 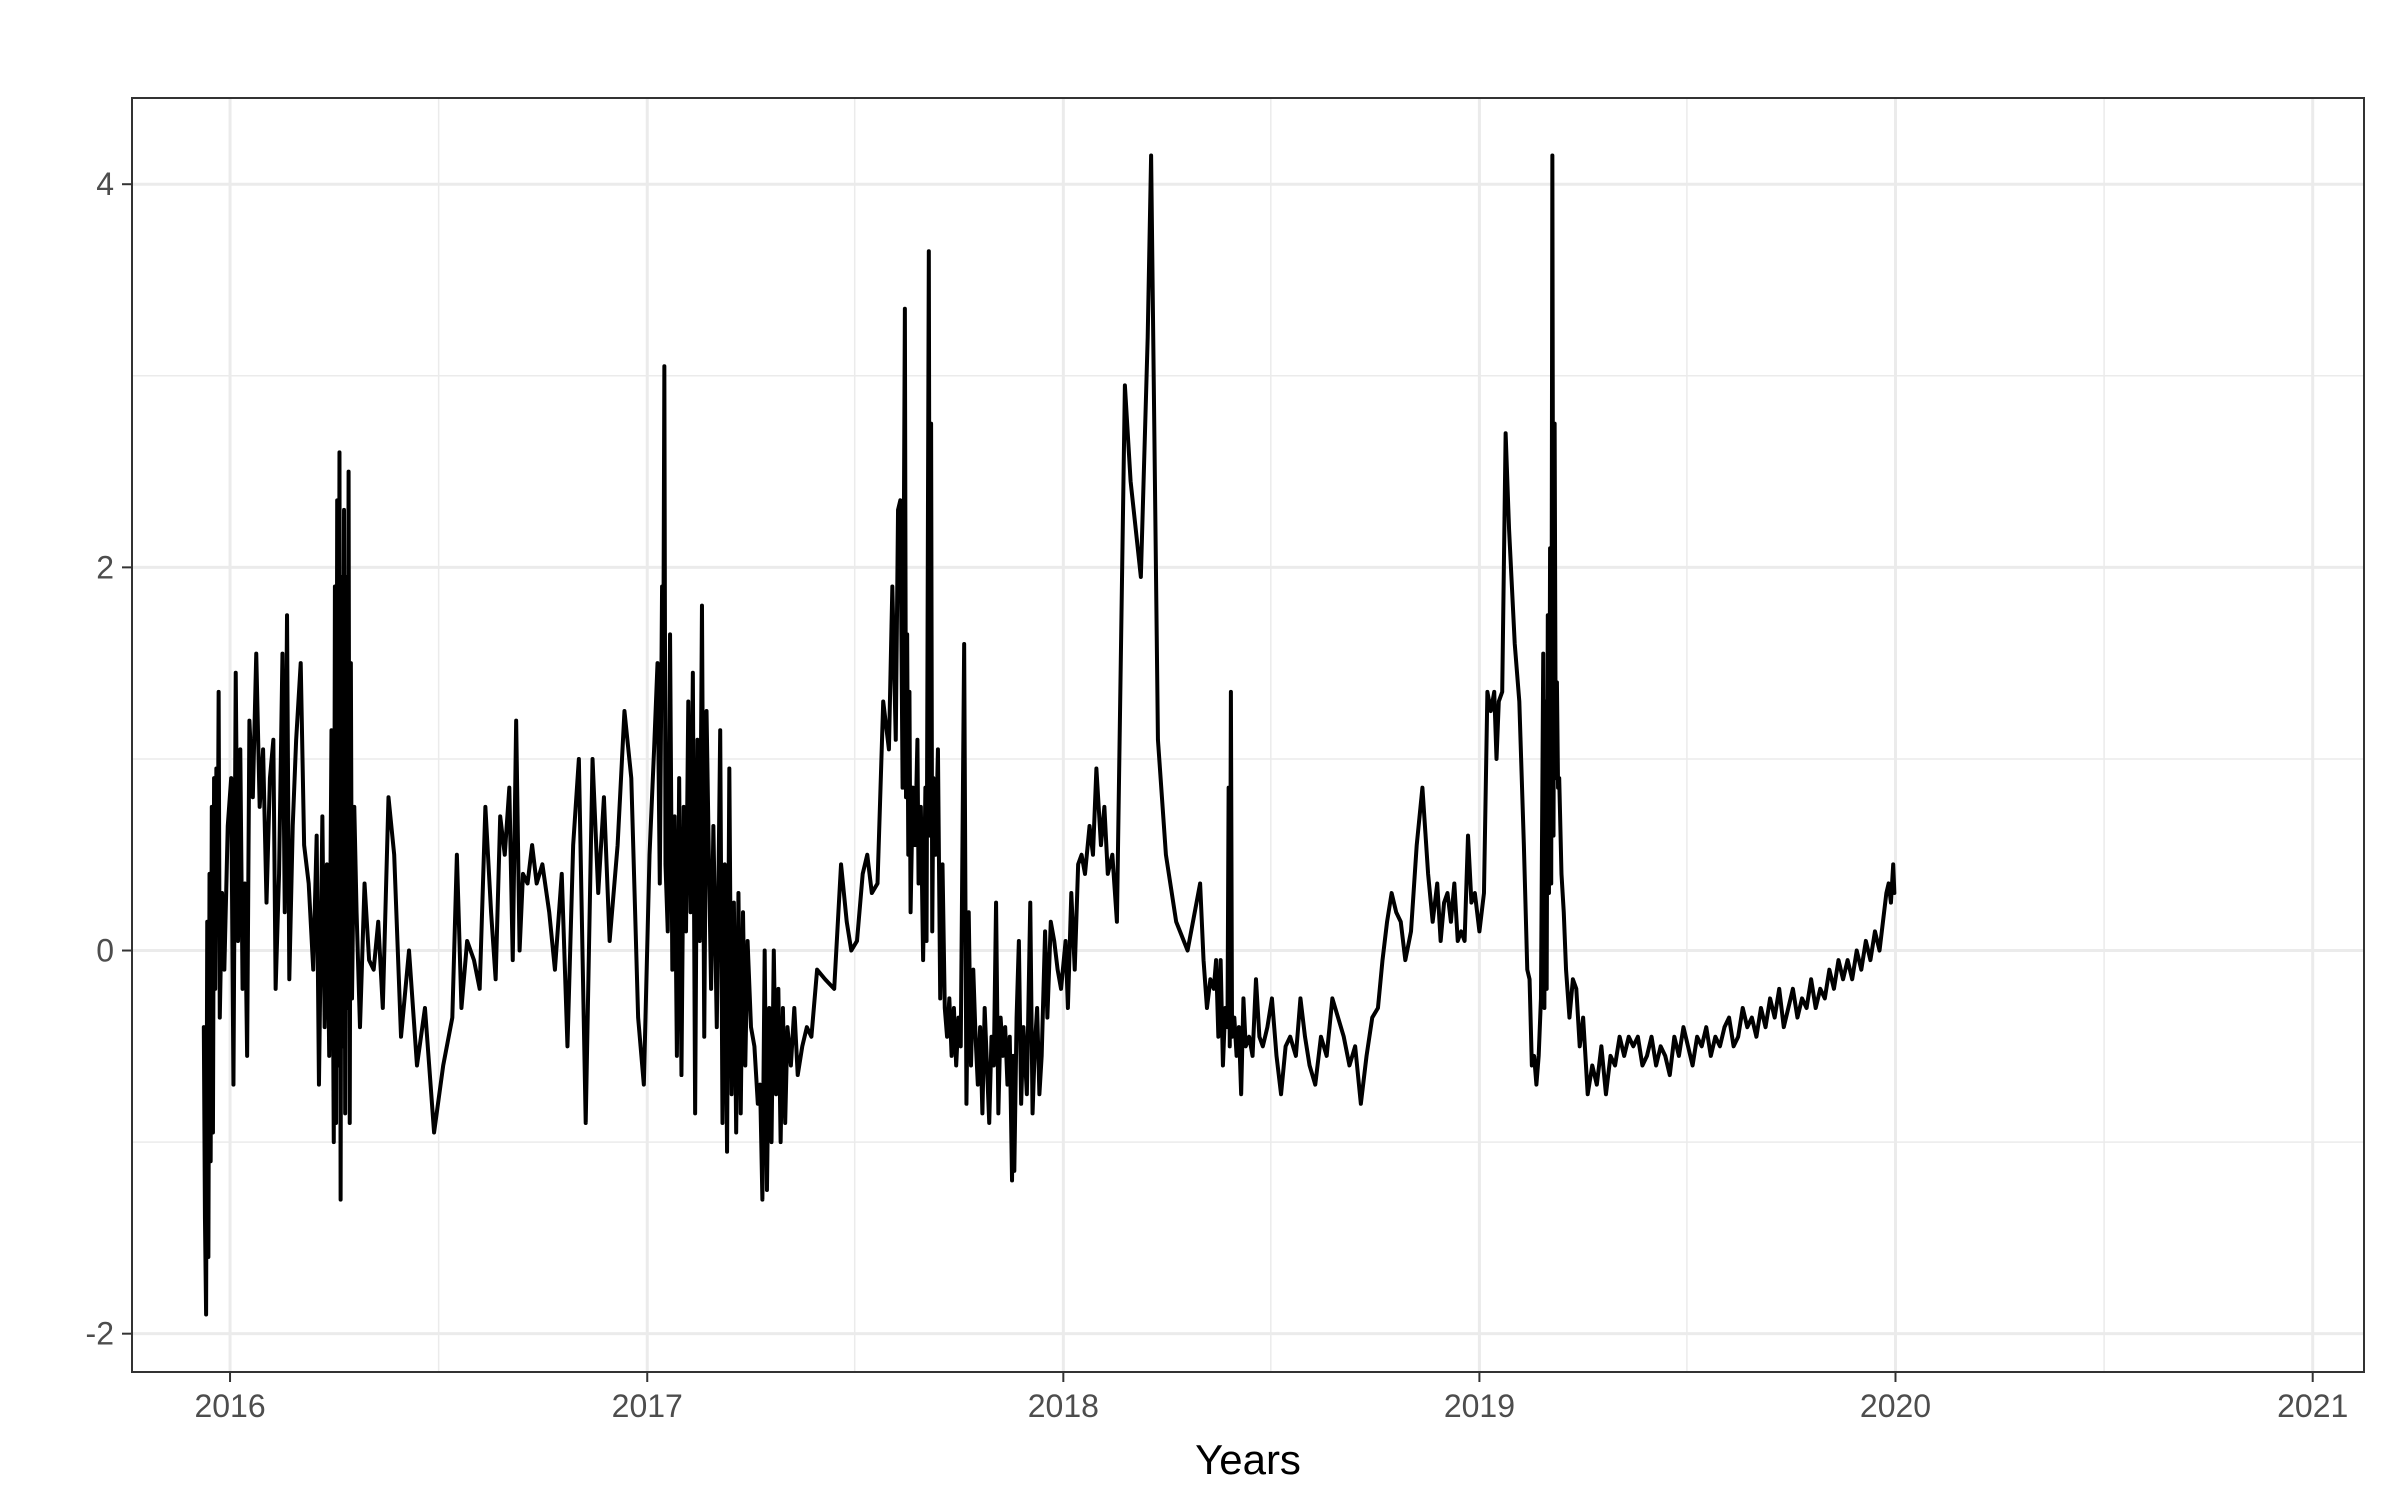 What do you see at coordinates (105, 951) in the screenshot?
I see `y-tick-label: 0` at bounding box center [105, 951].